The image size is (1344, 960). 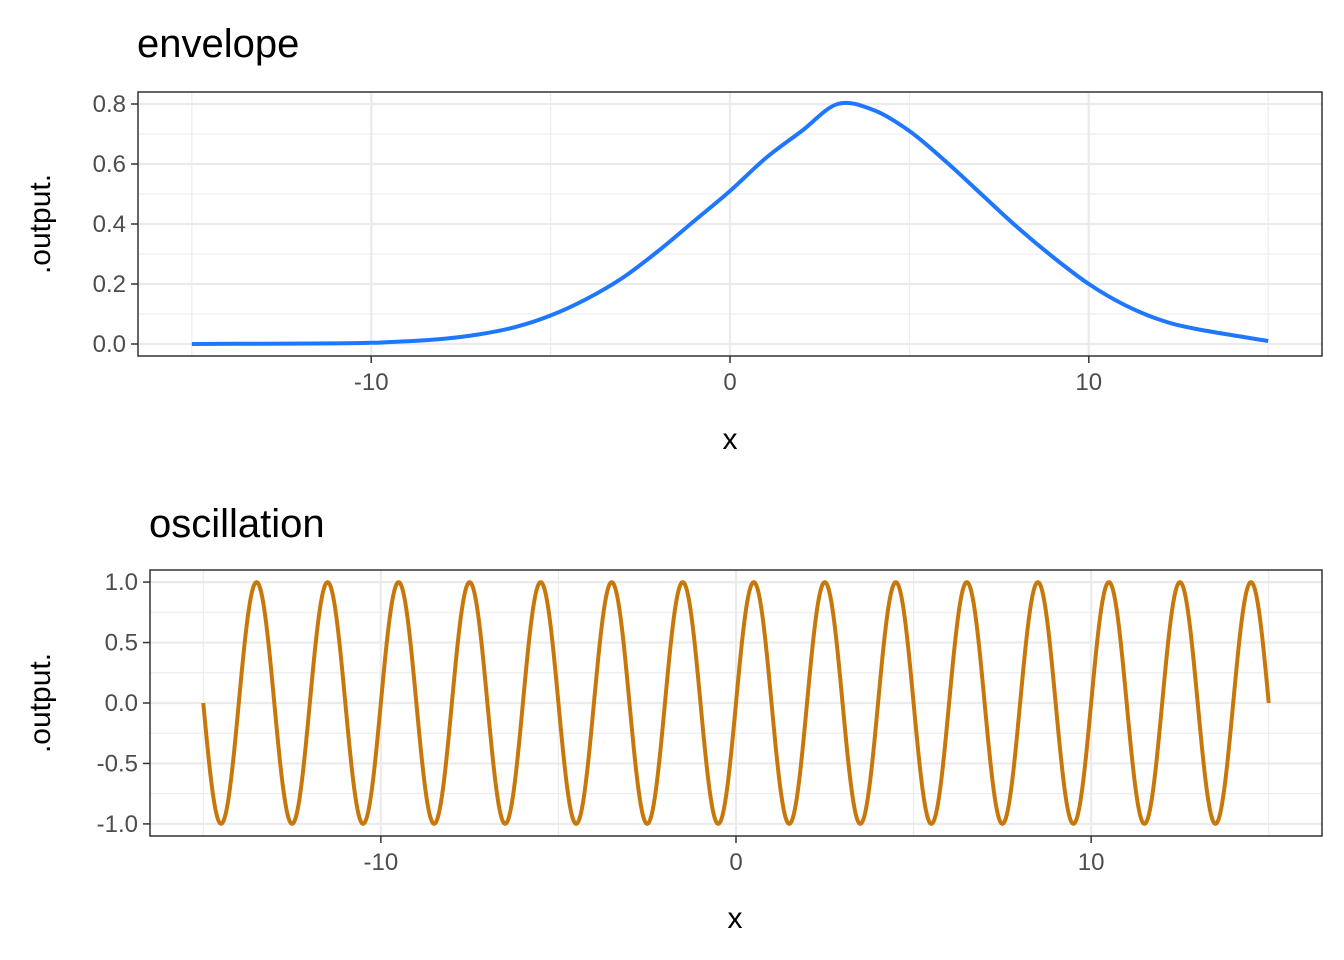 I want to click on oscillation-x-tick-label: -10, so click(x=381, y=862).